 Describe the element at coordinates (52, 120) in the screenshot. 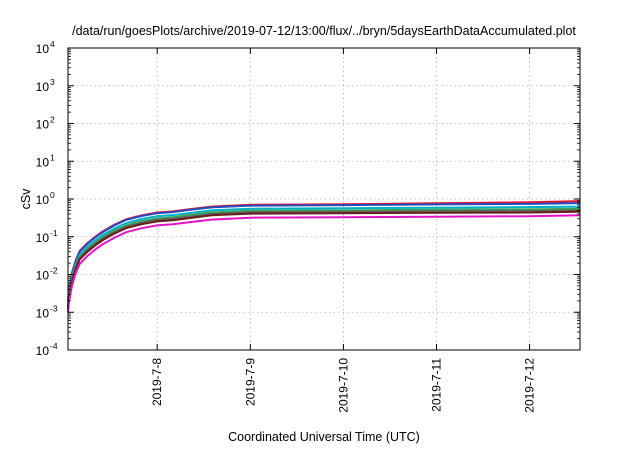

I see `y-tick-exponent: 2` at that location.